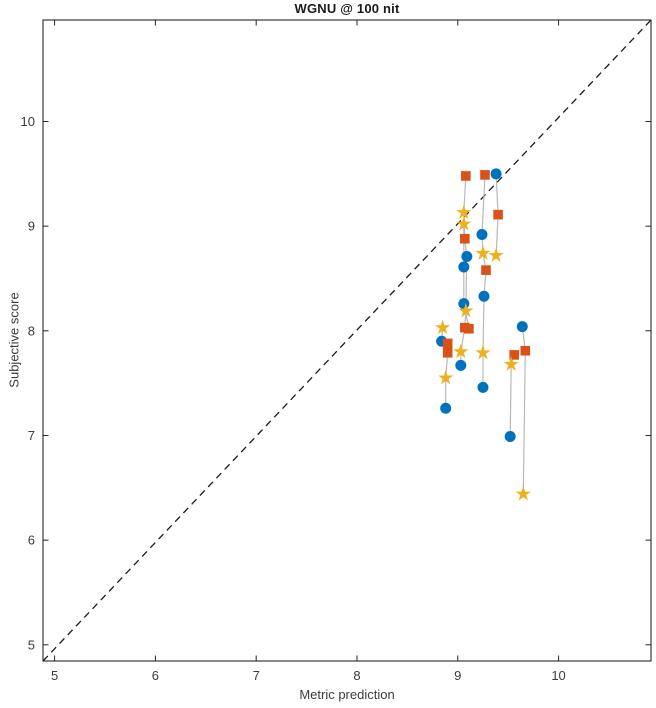 This screenshot has width=656, height=708. I want to click on connector-line, so click(466, 276).